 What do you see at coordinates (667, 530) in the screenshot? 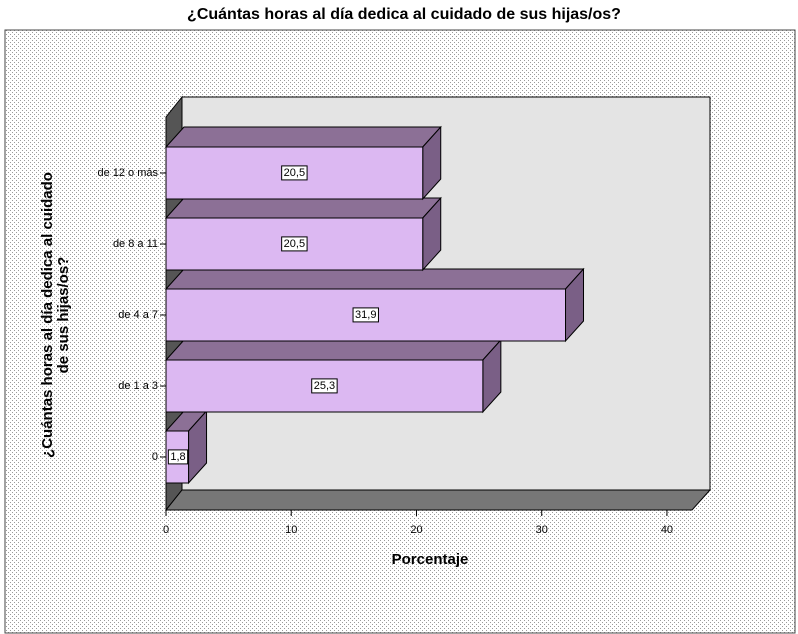
I see `x-tick-label: 40` at bounding box center [667, 530].